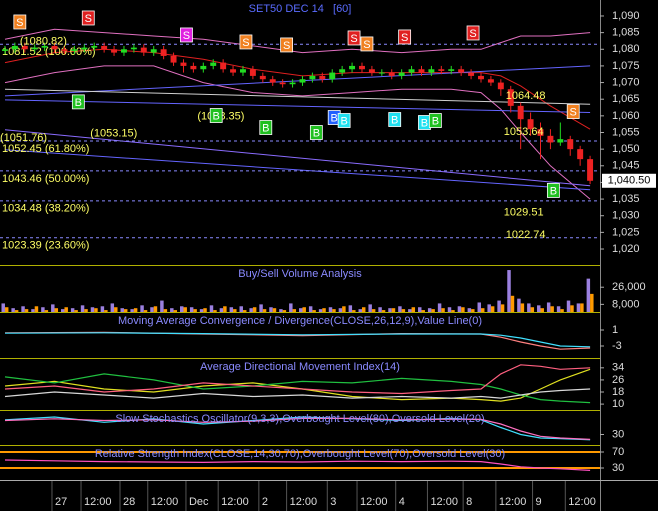 This screenshot has height=511, width=658. I want to click on x-tick-label: 3, so click(333, 502).